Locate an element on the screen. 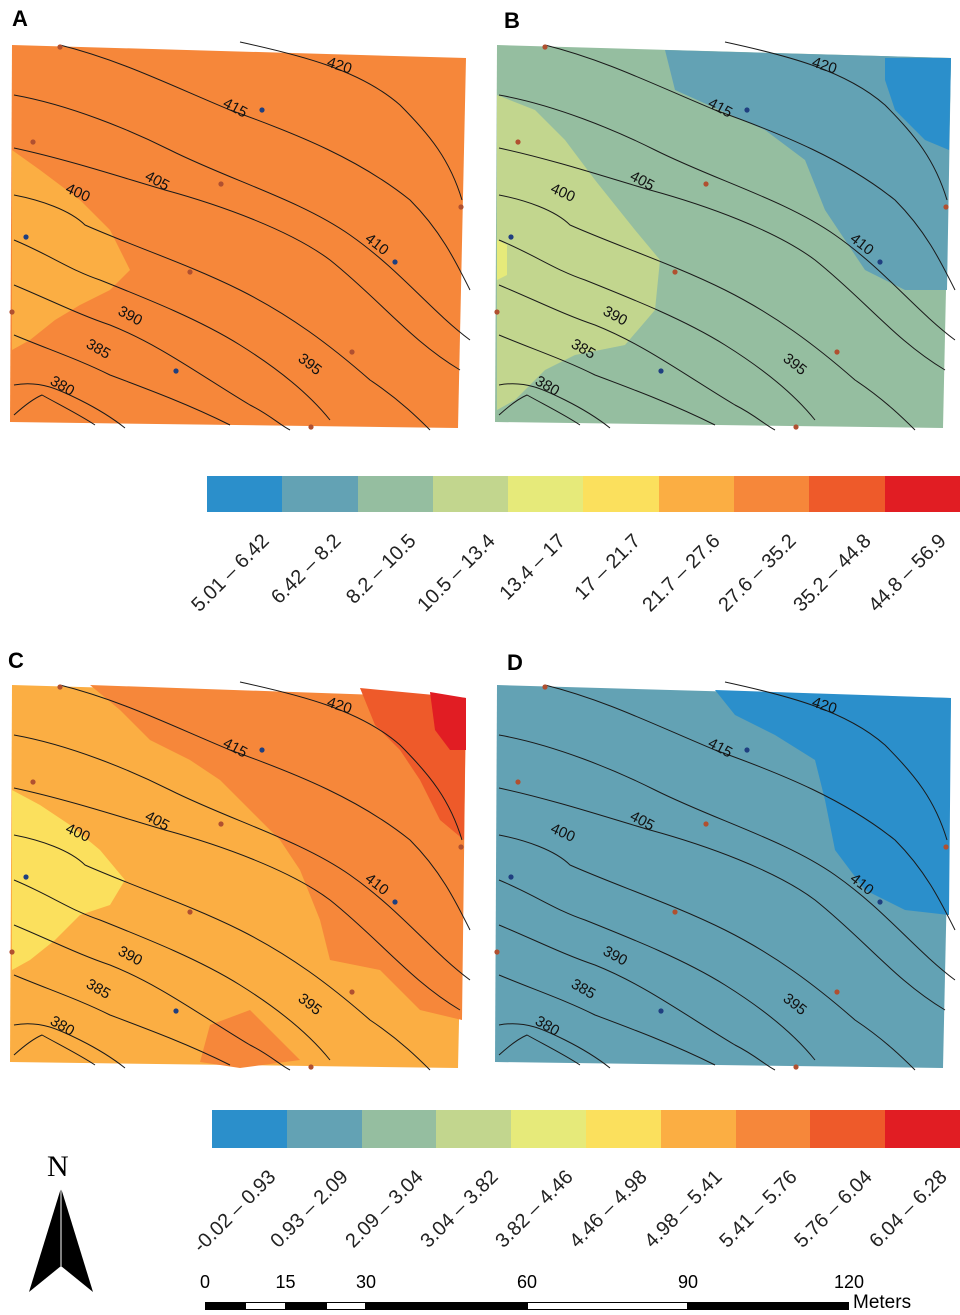  scale-tick-label: 120 is located at coordinates (849, 1282).